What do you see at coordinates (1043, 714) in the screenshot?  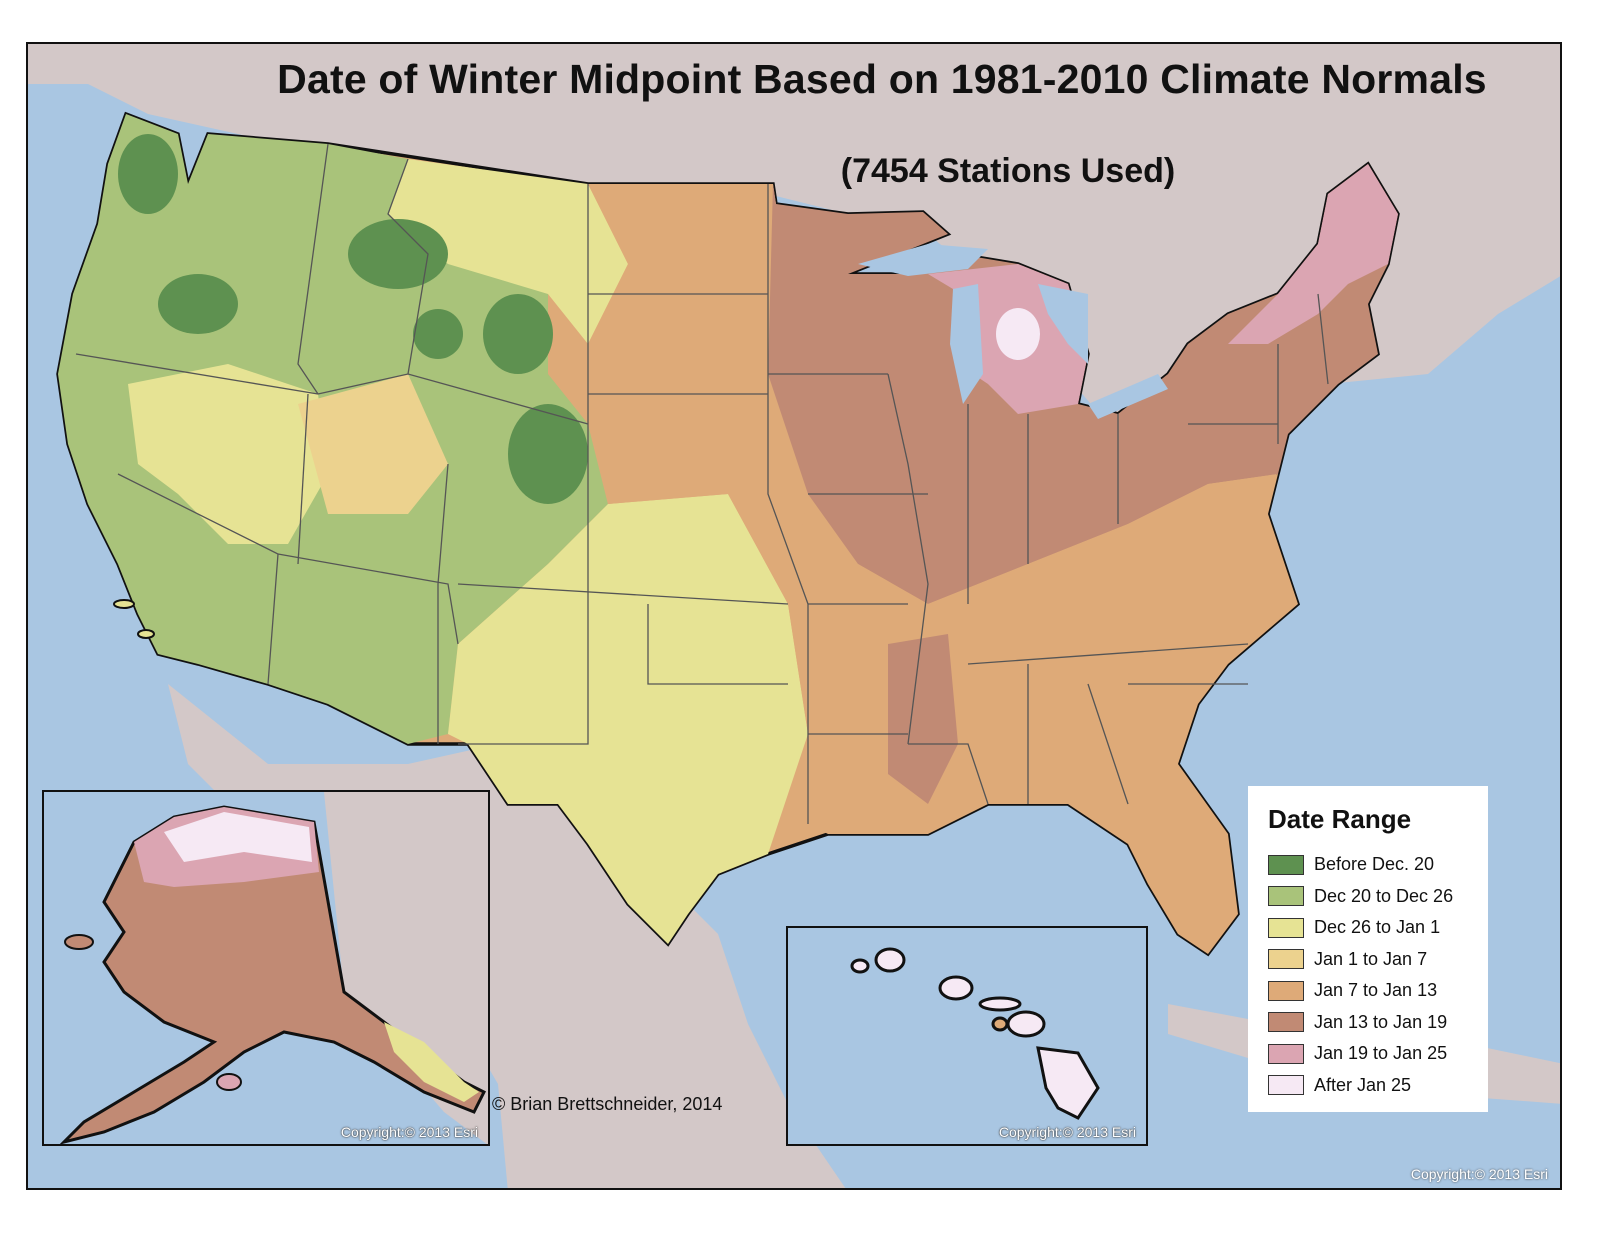 I see `zone-tan-southeast` at bounding box center [1043, 714].